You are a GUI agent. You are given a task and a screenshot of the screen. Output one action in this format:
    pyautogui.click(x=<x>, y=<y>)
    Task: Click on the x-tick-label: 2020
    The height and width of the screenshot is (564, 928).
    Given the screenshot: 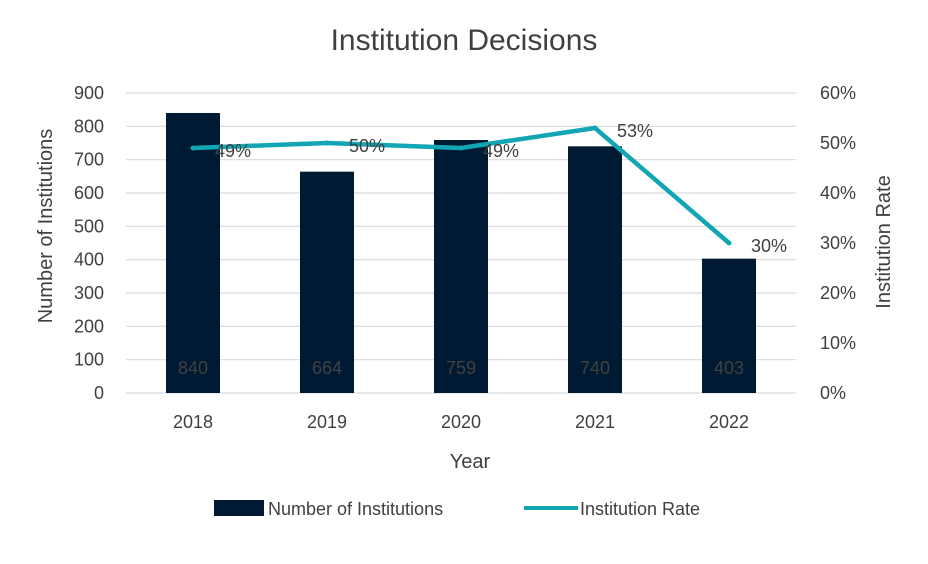 What is the action you would take?
    pyautogui.click(x=461, y=422)
    